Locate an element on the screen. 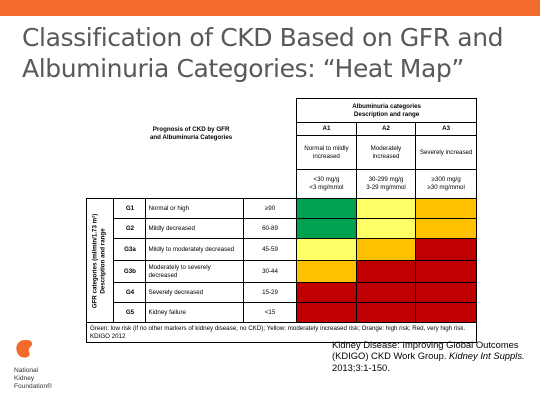  gfr-code-g4: G4 is located at coordinates (130, 292).